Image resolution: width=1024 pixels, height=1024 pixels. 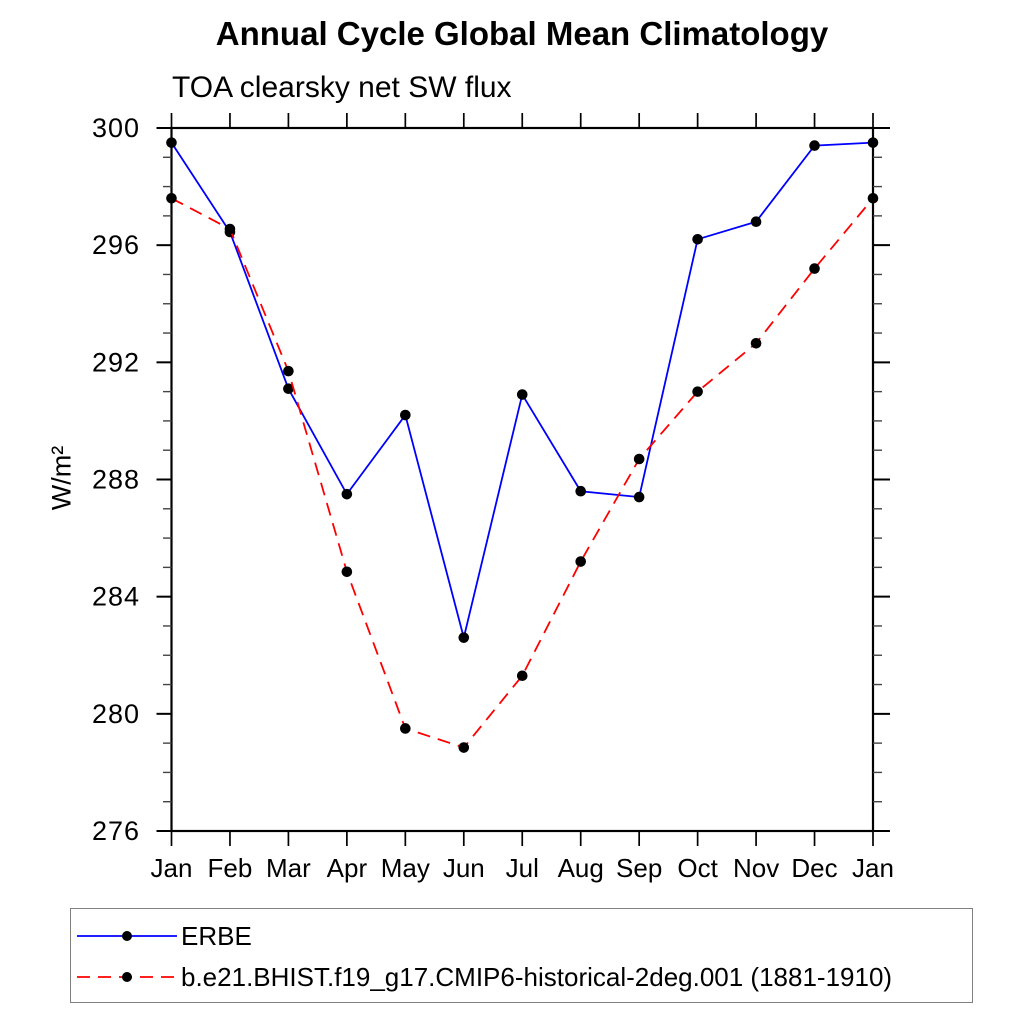 What do you see at coordinates (116, 128) in the screenshot?
I see `y-tick-label: 300` at bounding box center [116, 128].